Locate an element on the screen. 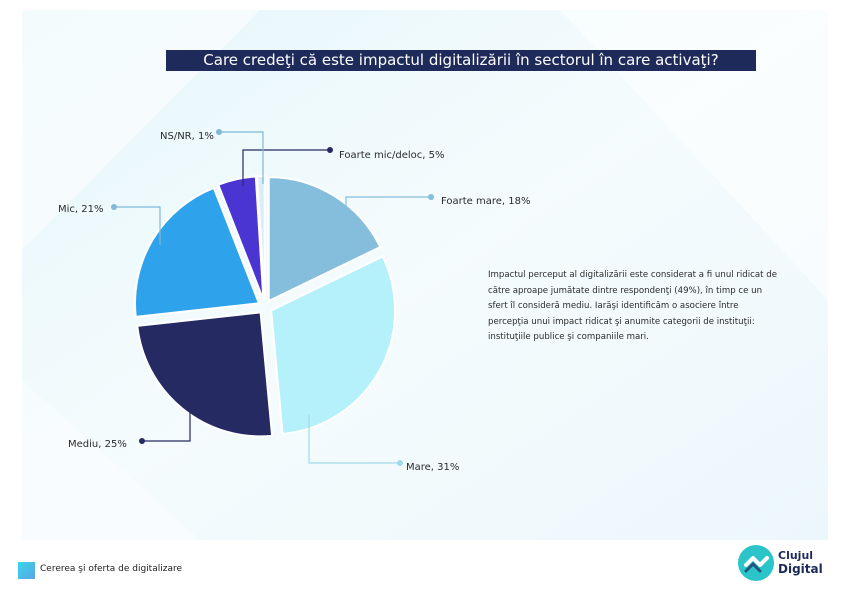 The image size is (842, 595). pie-slice-foarte-mare is located at coordinates (324, 239).